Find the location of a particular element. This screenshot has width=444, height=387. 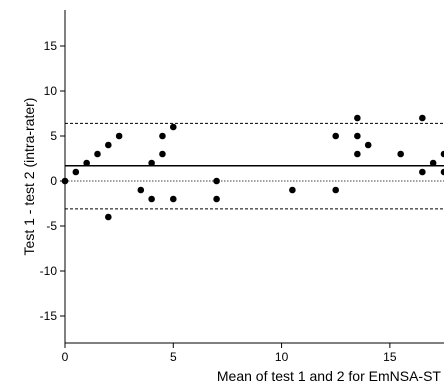

y-tick-label: 0 is located at coordinates (53, 181).